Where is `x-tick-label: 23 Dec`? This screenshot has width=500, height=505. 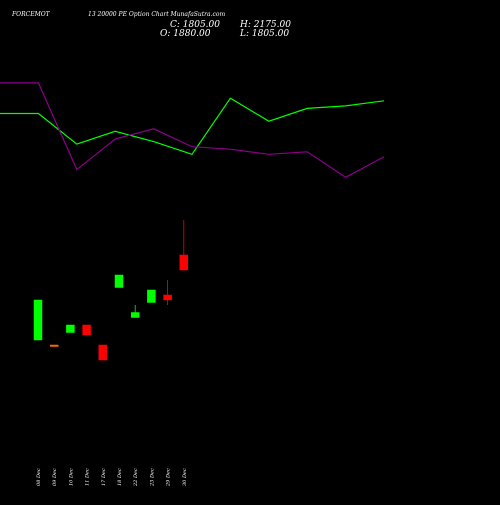 x-tick-label: 23 Dec is located at coordinates (152, 477).